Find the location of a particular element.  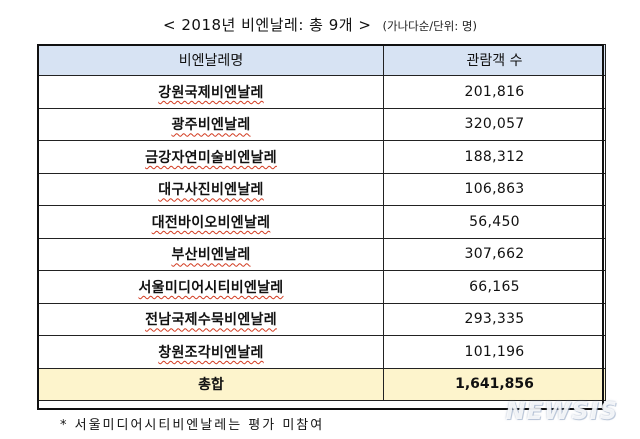

cell-biennale-name: 광주비엔날레 is located at coordinates (211, 124).